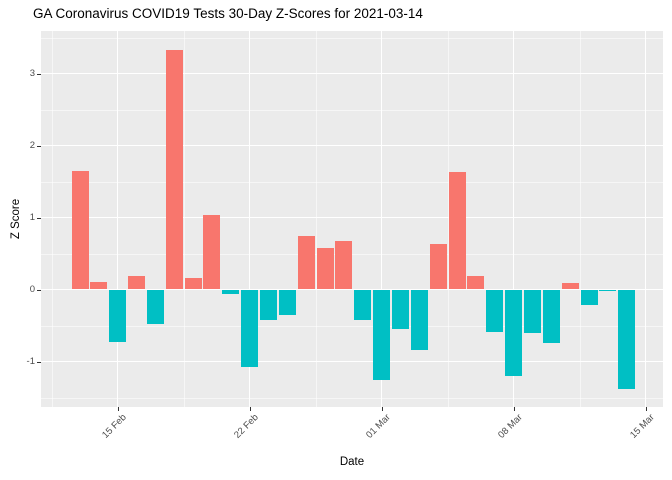 The height and width of the screenshot is (480, 672). I want to click on x-axis-title: Date, so click(352, 462).